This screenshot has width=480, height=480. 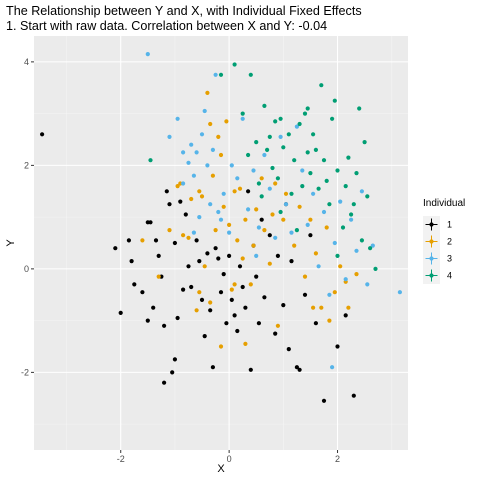 What do you see at coordinates (449, 242) in the screenshot?
I see `legend-label: 2` at bounding box center [449, 242].